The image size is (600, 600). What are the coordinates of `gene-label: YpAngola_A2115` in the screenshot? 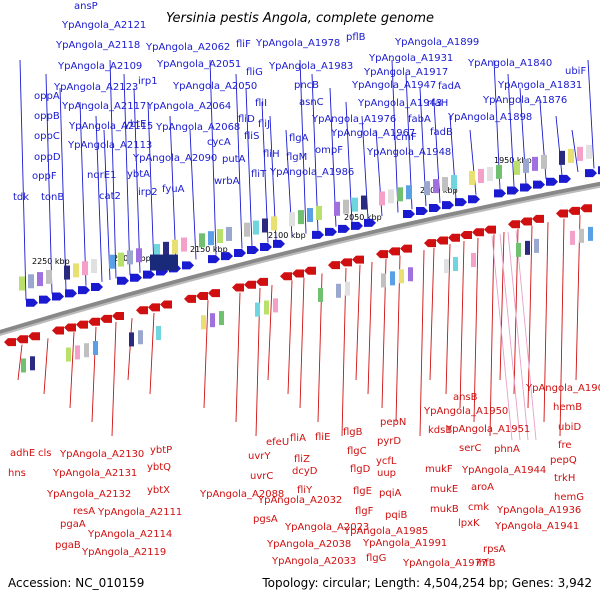 It's located at (110, 126).